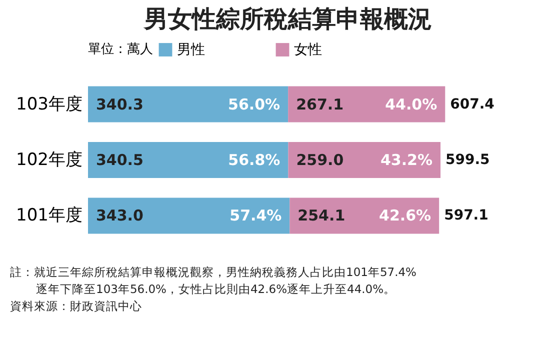 The width and height of the screenshot is (550, 340). What do you see at coordinates (120, 215) in the screenshot?
I see `data-label: 343.0` at bounding box center [120, 215].